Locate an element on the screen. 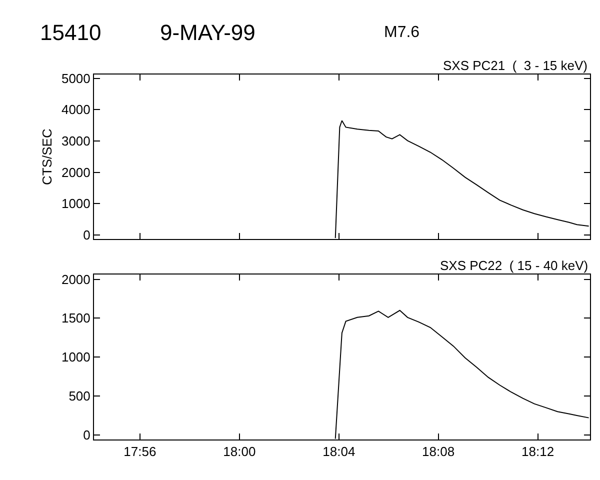 This screenshot has width=600, height=480. y-tick-label: 1500 is located at coordinates (75, 318).